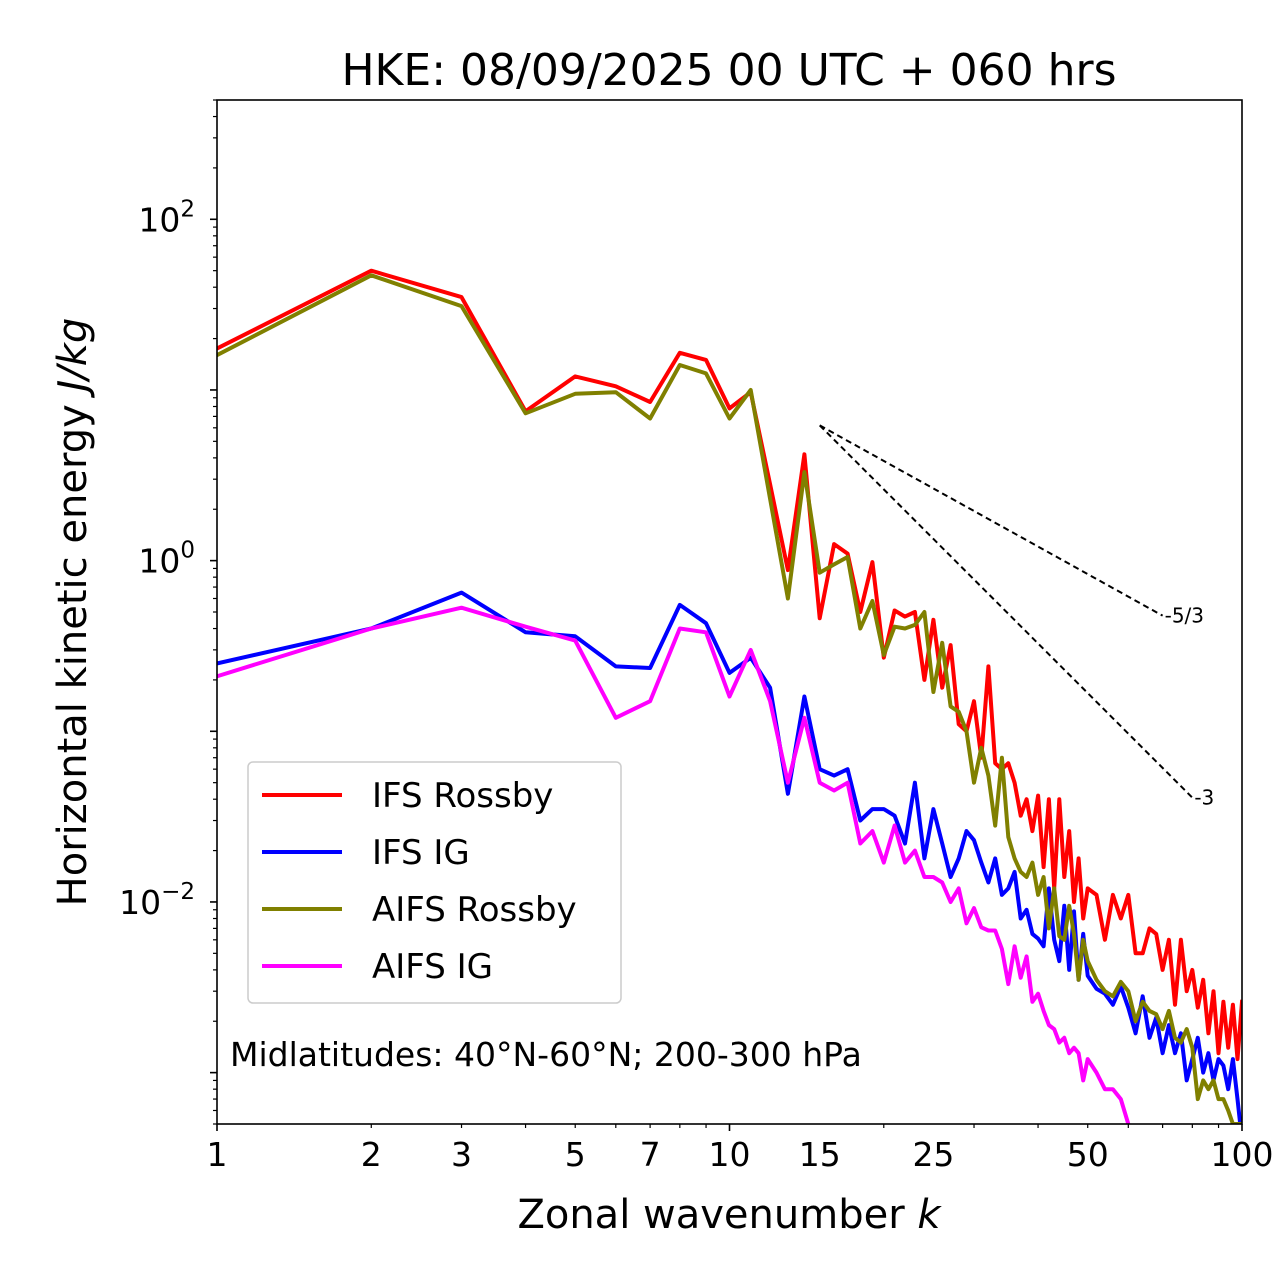 The width and height of the screenshot is (1280, 1288). Describe the element at coordinates (546, 1054) in the screenshot. I see `region-annotation: Midlatitudes: 40°N-60°N; 200-300 hPa` at that location.